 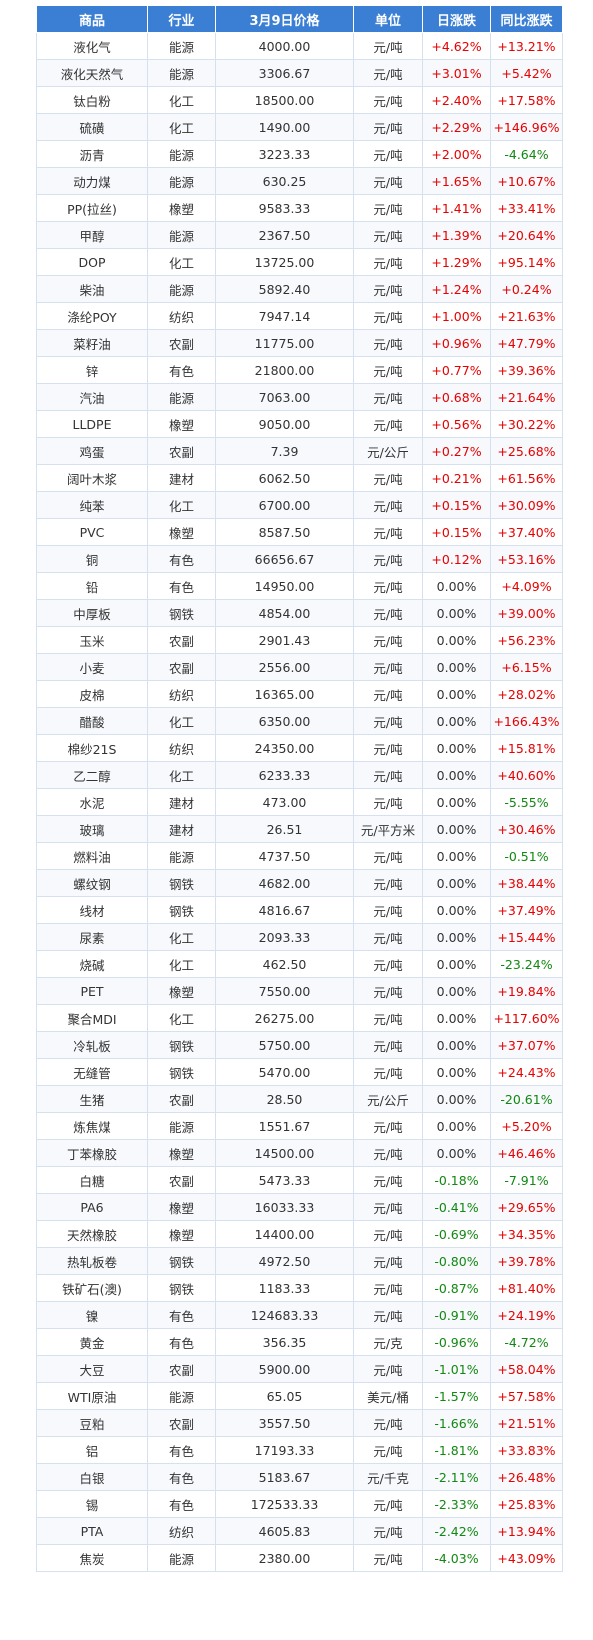 I want to click on yoy-change-cell: +37.40%, so click(x=526, y=532).